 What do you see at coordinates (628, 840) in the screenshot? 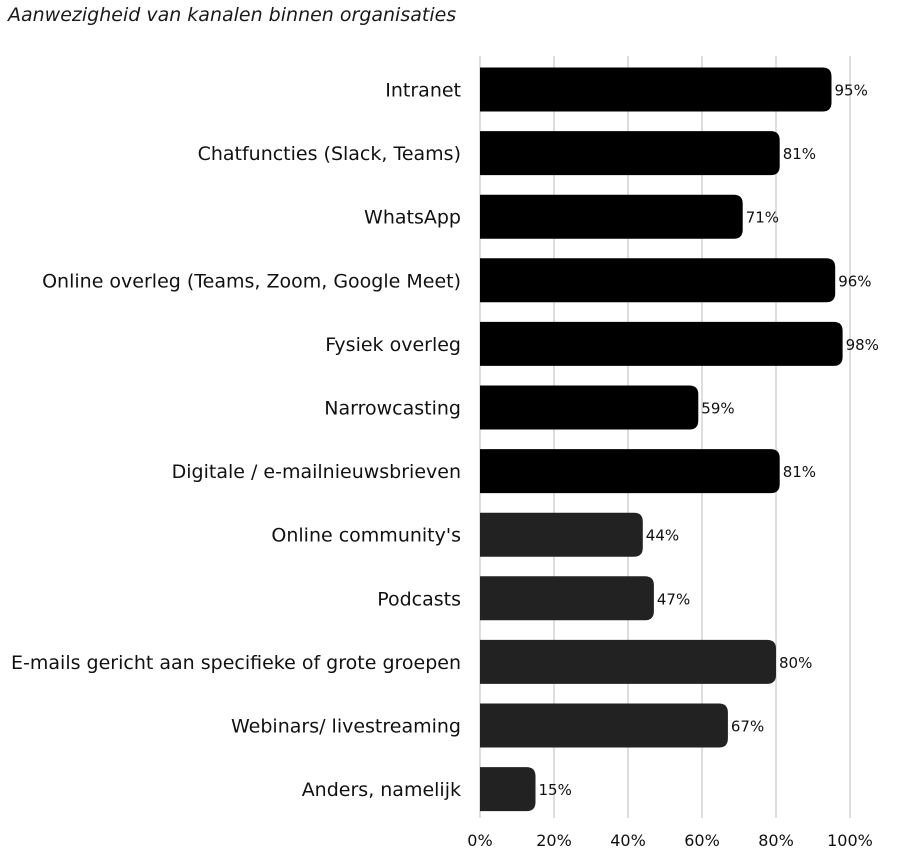
I see `x-tick-label: 40%` at bounding box center [628, 840].